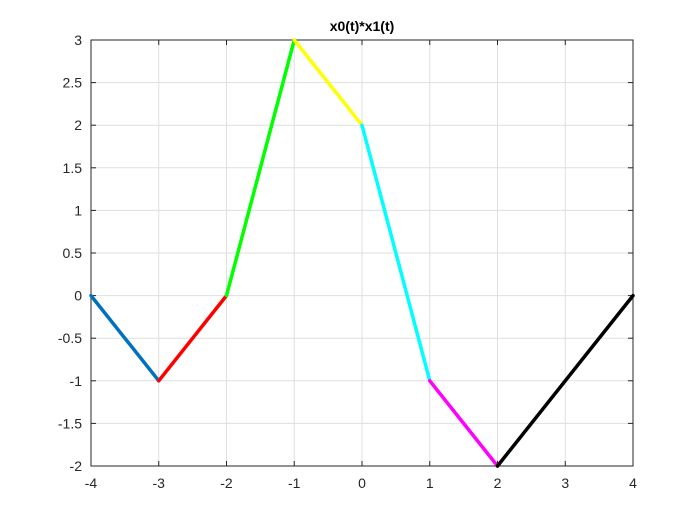 The height and width of the screenshot is (530, 700). Describe the element at coordinates (430, 483) in the screenshot. I see `x-tick-label: 1` at that location.